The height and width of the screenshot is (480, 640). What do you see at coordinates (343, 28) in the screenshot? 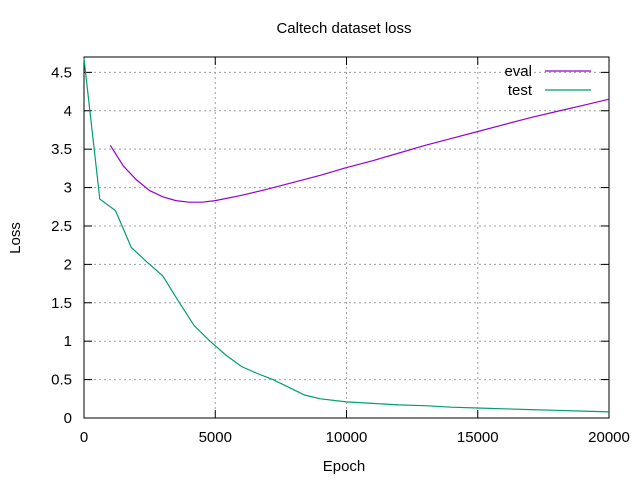
I see `chart-title: Caltech dataset loss` at bounding box center [343, 28].